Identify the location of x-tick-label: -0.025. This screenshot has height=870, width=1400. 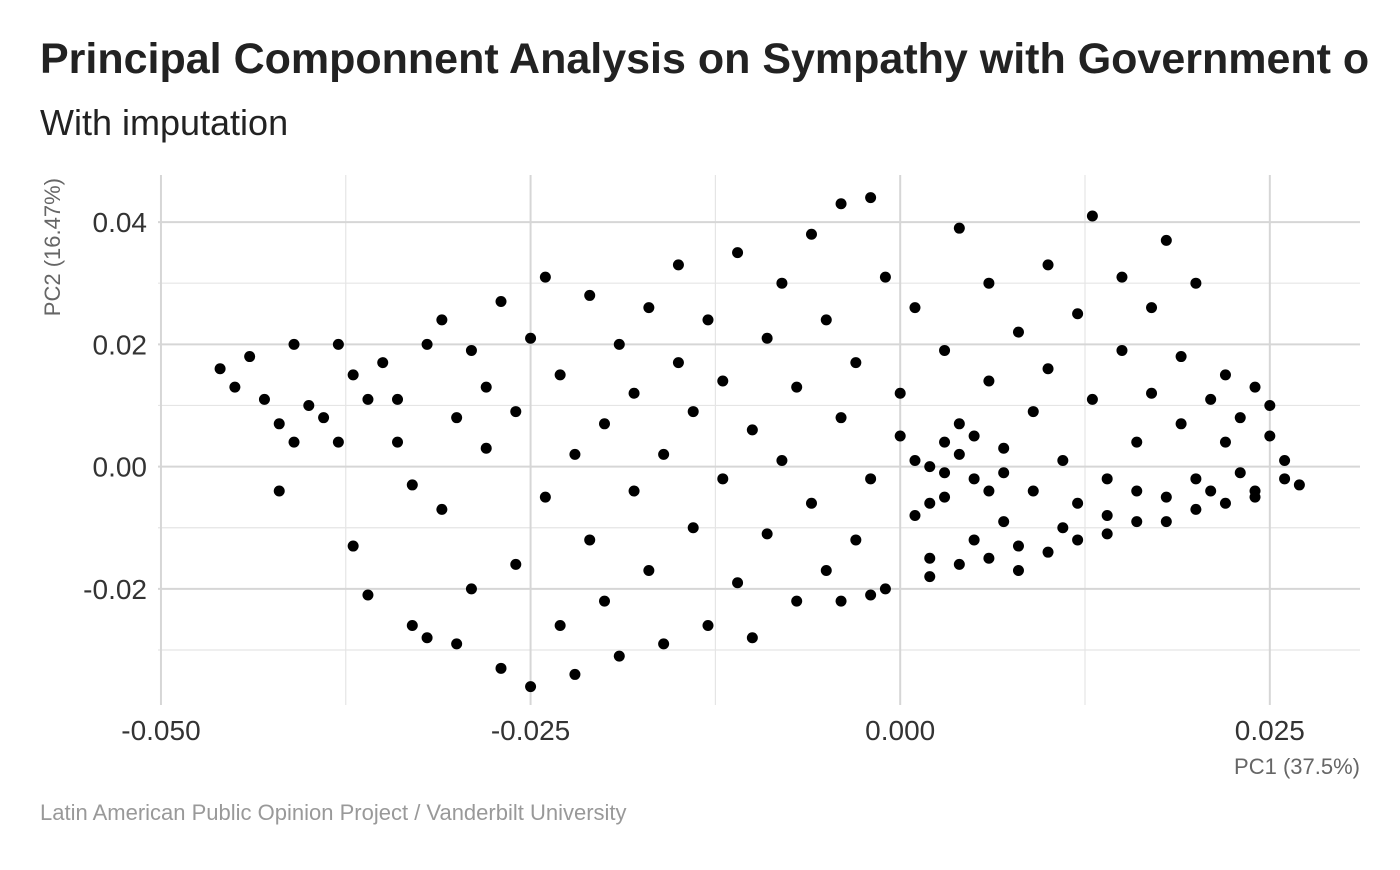
(530, 730).